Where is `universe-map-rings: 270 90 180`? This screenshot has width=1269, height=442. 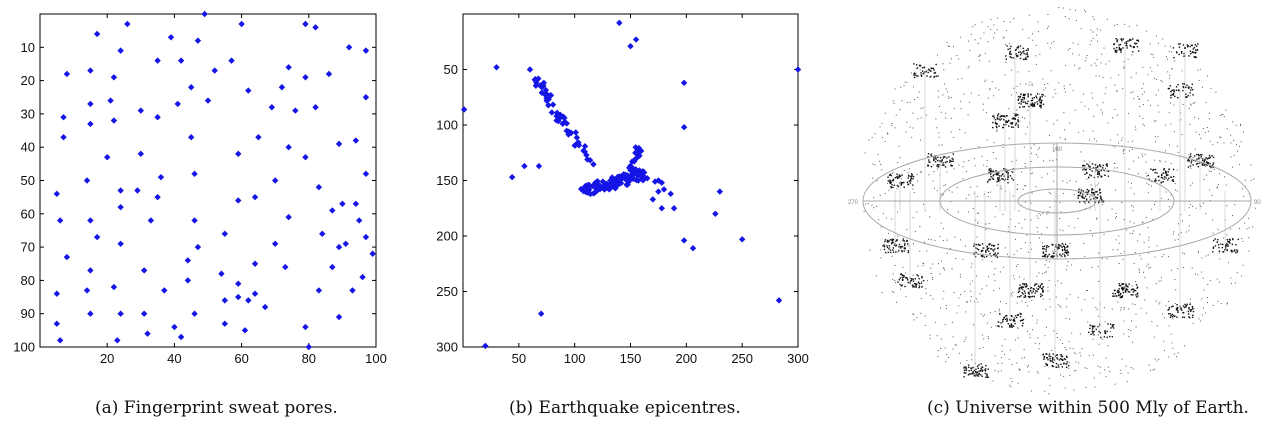 universe-map-rings: 270 90 180 is located at coordinates (1054, 201).